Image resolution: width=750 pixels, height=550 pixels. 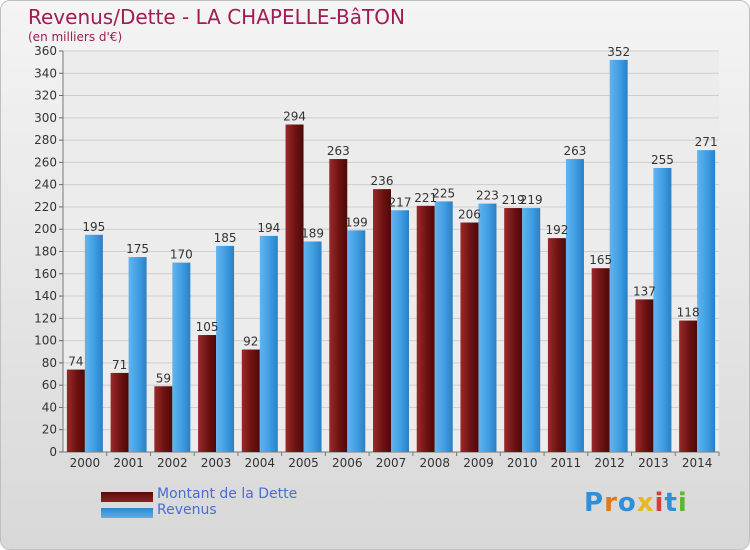 What do you see at coordinates (49, 407) in the screenshot?
I see `y-tick-label: 40` at bounding box center [49, 407].